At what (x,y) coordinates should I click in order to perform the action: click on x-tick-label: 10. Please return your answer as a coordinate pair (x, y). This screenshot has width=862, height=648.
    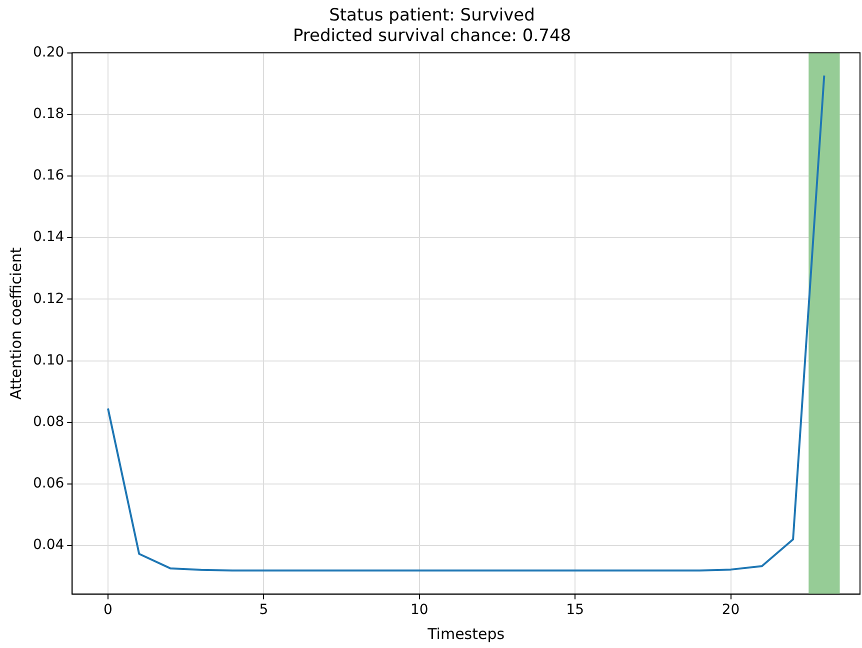
    Looking at the image, I should click on (419, 610).